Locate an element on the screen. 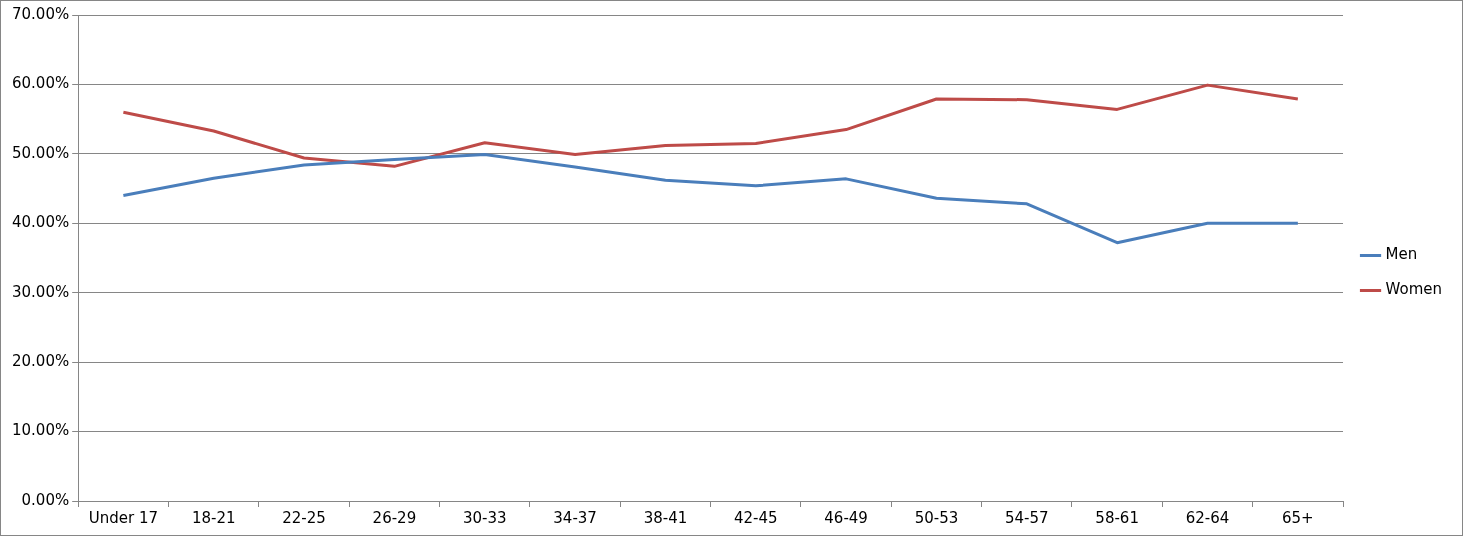 This screenshot has height=536, width=1463. legend-label: Men is located at coordinates (1401, 254).